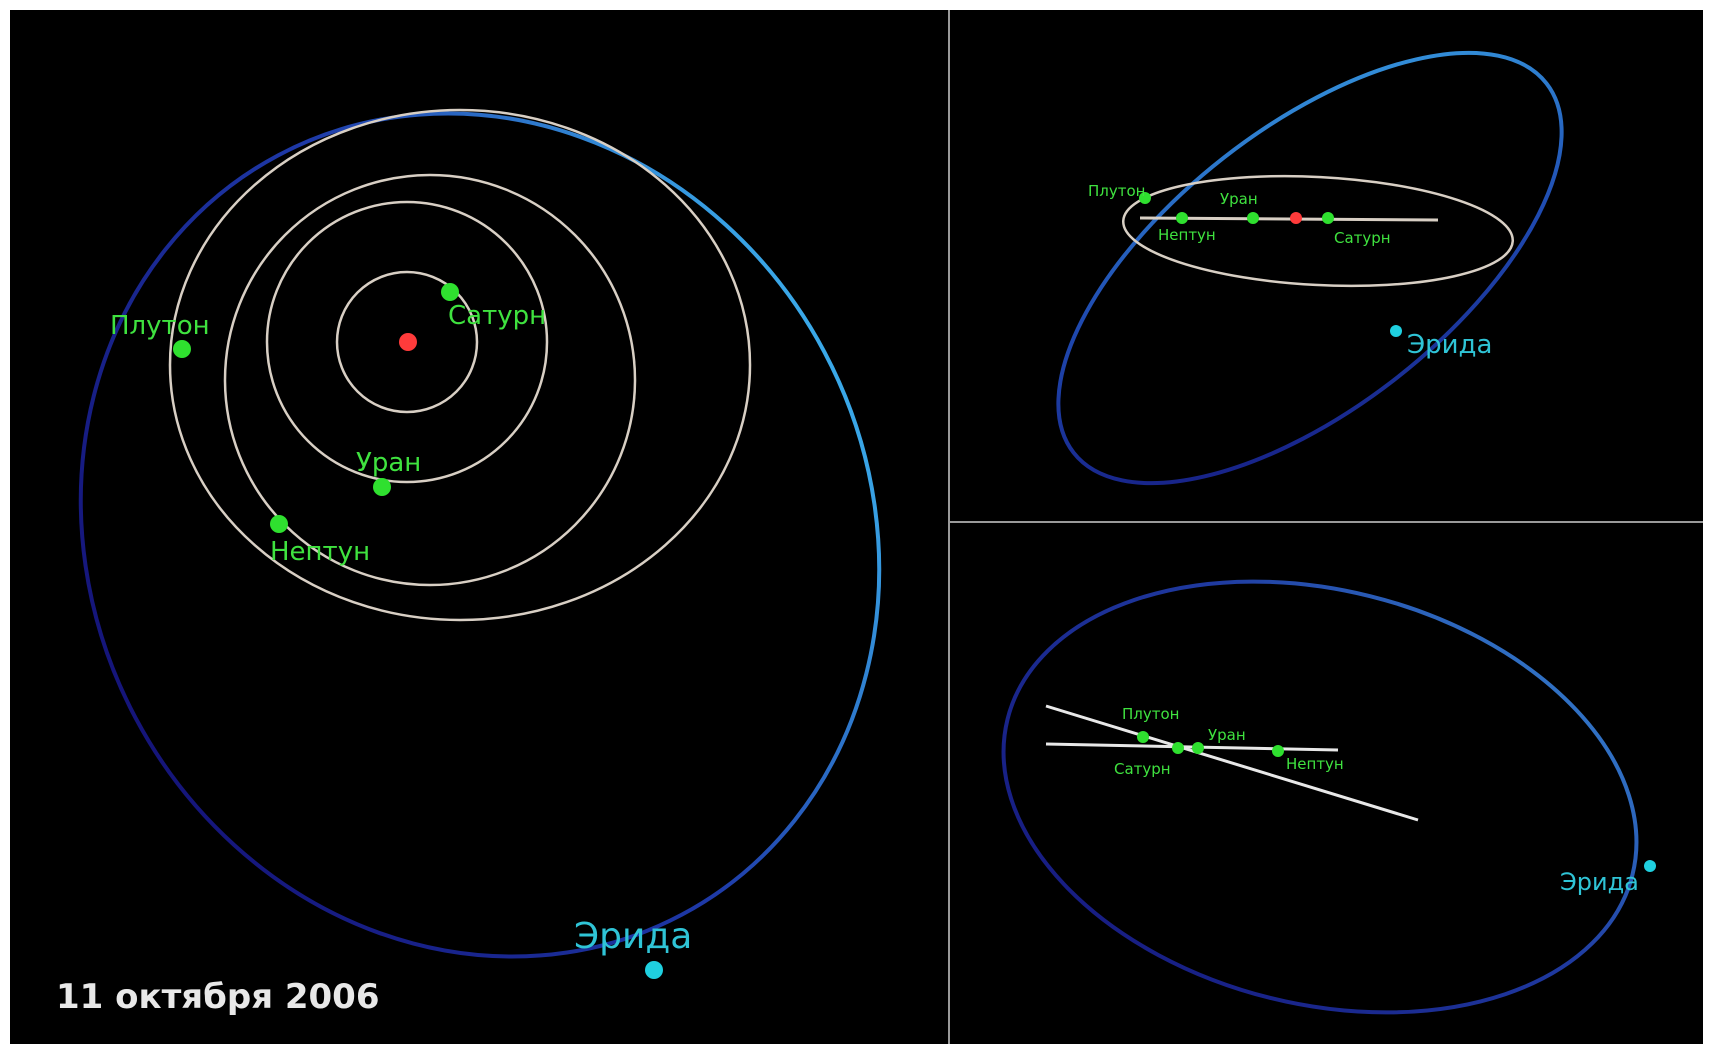 This screenshot has height=1055, width=1713. I want to click on pluto-orbit-side, so click(1318, 231).